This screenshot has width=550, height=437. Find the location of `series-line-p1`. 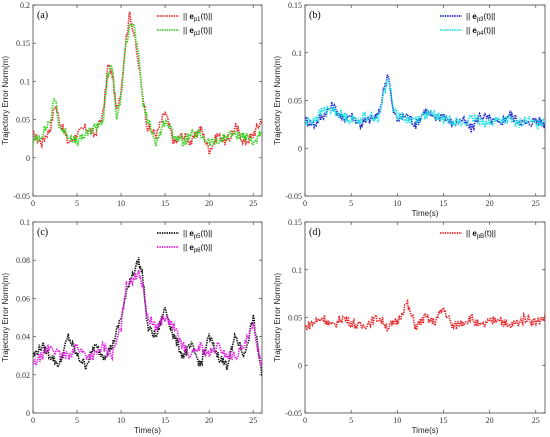

series-line-p1 is located at coordinates (147, 83).